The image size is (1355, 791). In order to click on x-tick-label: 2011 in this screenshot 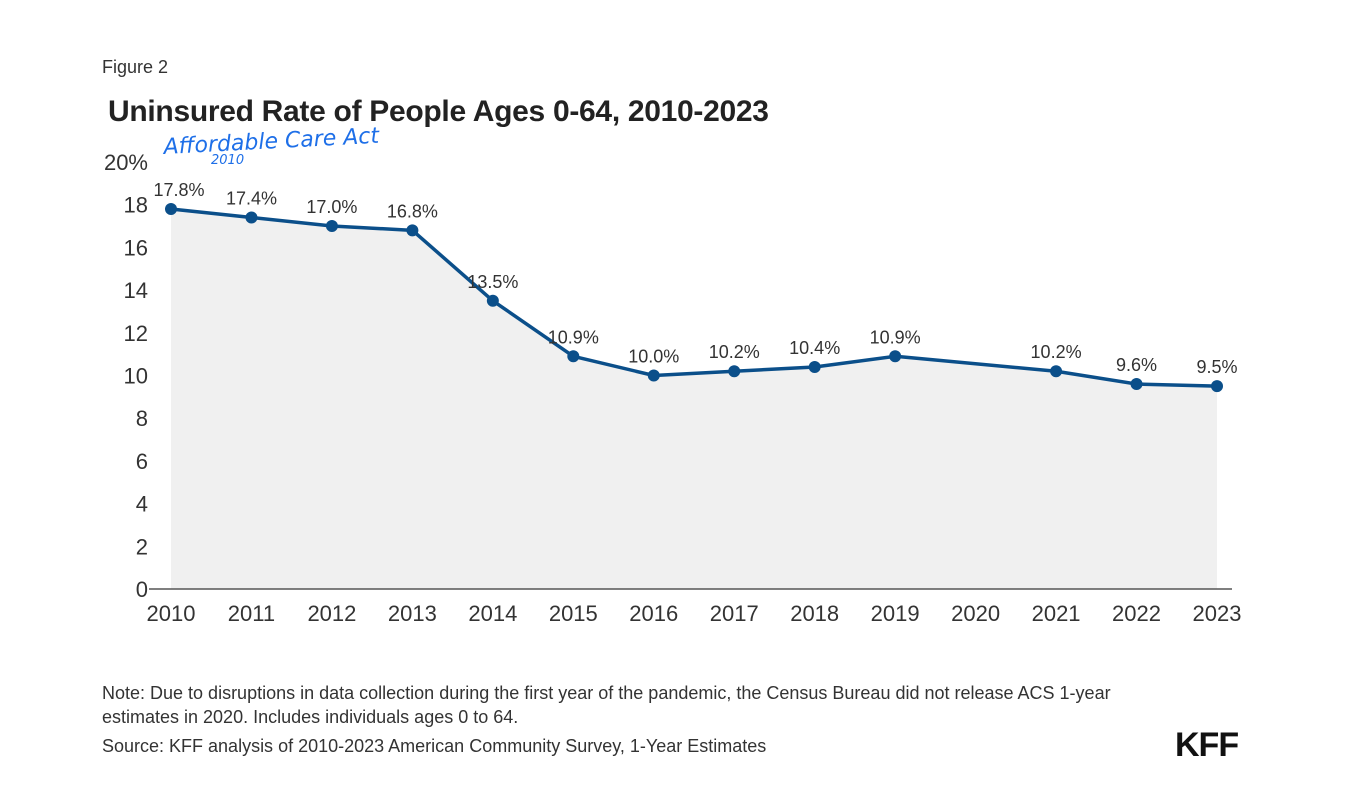, I will do `click(251, 613)`.